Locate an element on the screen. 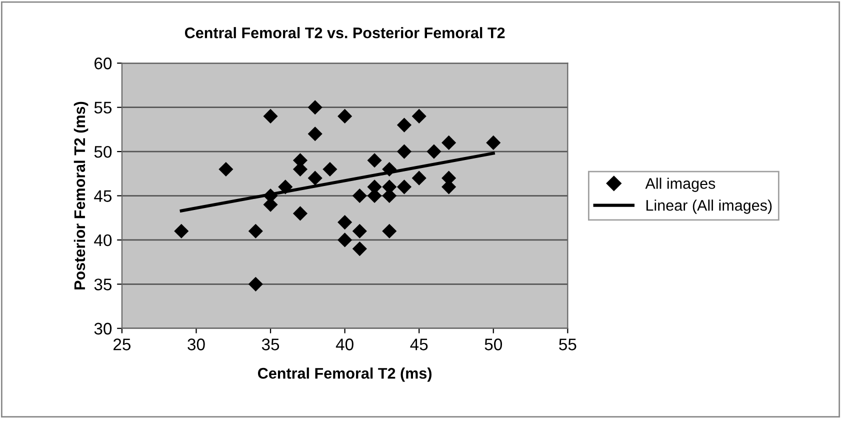 The image size is (841, 421). y-tick-label: 60 is located at coordinates (103, 64).